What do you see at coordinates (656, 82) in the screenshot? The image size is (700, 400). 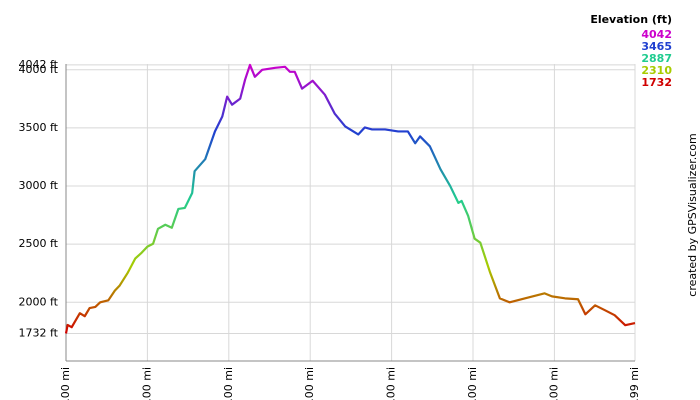 I see `legend-value: 1732` at bounding box center [656, 82].